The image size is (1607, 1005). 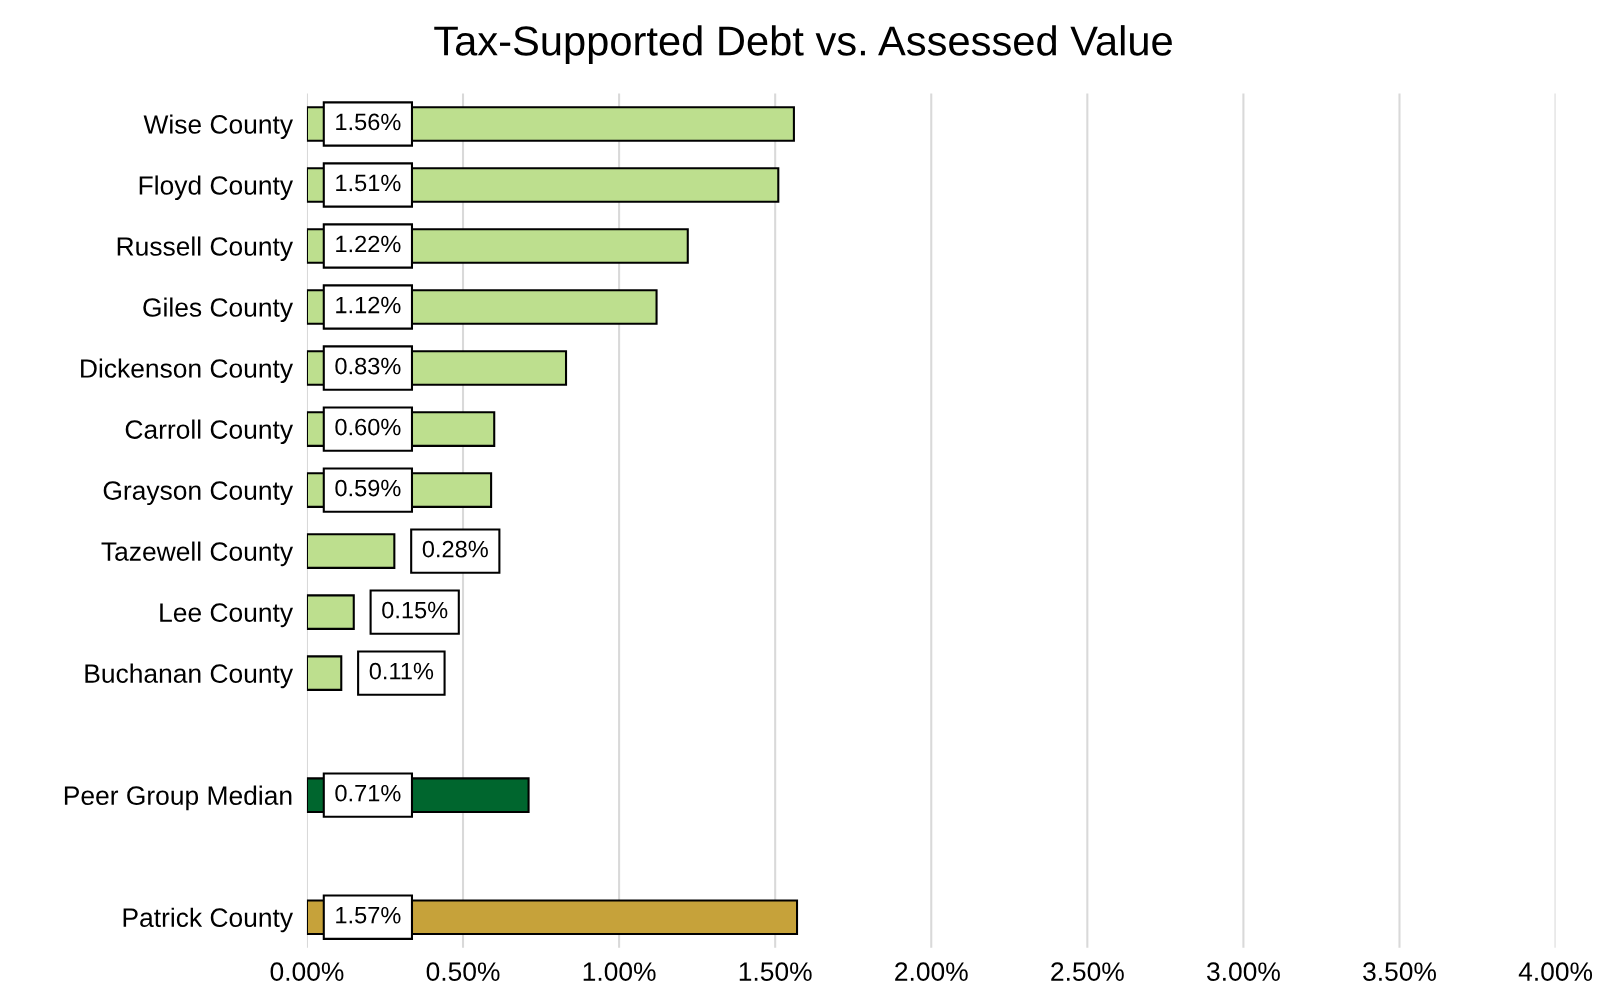 What do you see at coordinates (415, 610) in the screenshot?
I see `data-label: 0.15%` at bounding box center [415, 610].